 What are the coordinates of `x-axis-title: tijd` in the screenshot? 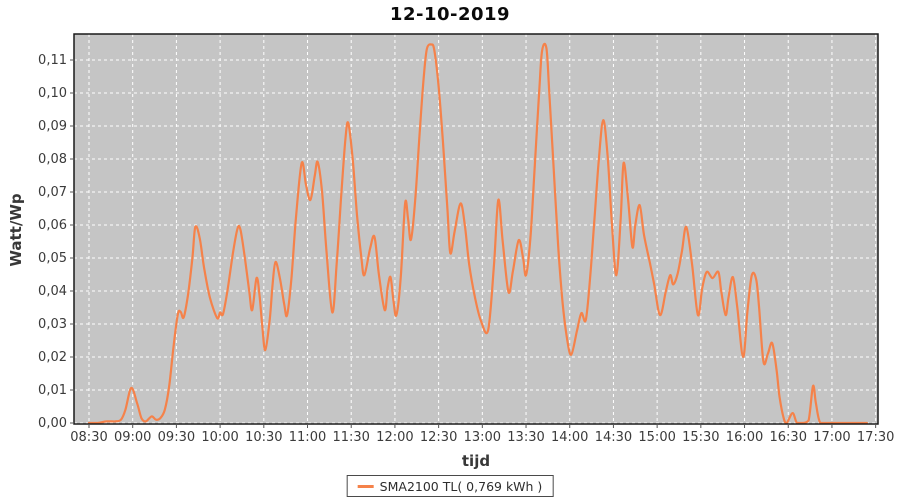 It's located at (476, 461).